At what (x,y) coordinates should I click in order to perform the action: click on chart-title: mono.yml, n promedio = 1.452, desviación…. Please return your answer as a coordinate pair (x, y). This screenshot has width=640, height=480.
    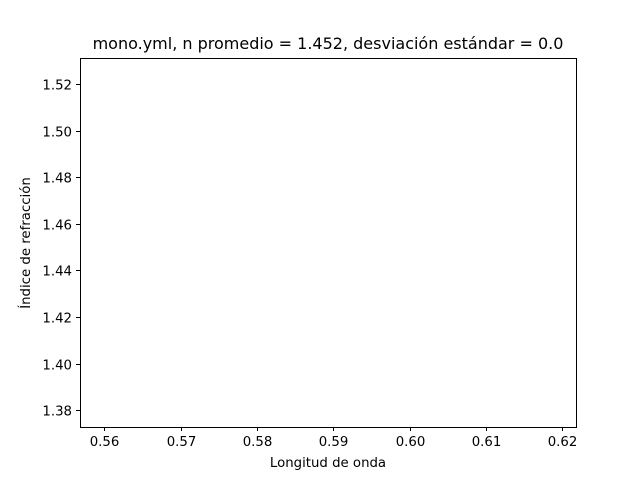
    Looking at the image, I should click on (328, 43).